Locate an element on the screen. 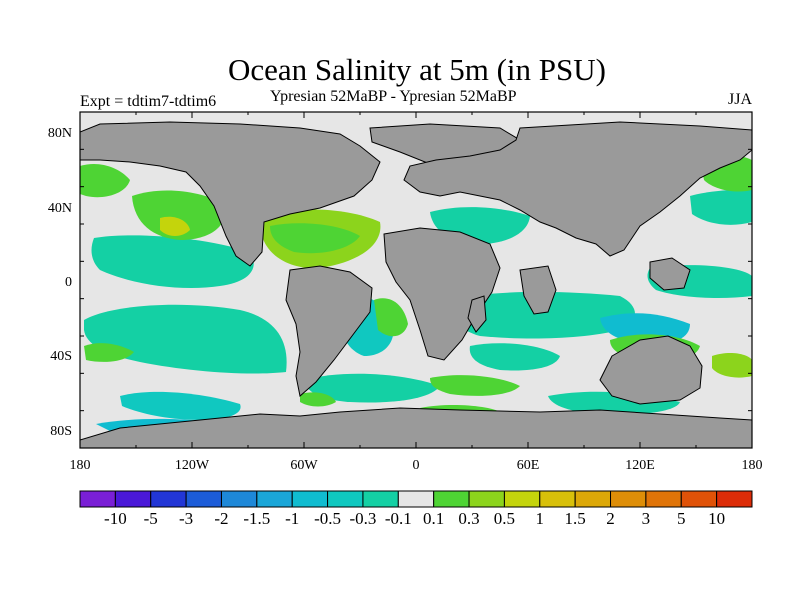 This screenshot has width=800, height=600. australia is located at coordinates (651, 370).